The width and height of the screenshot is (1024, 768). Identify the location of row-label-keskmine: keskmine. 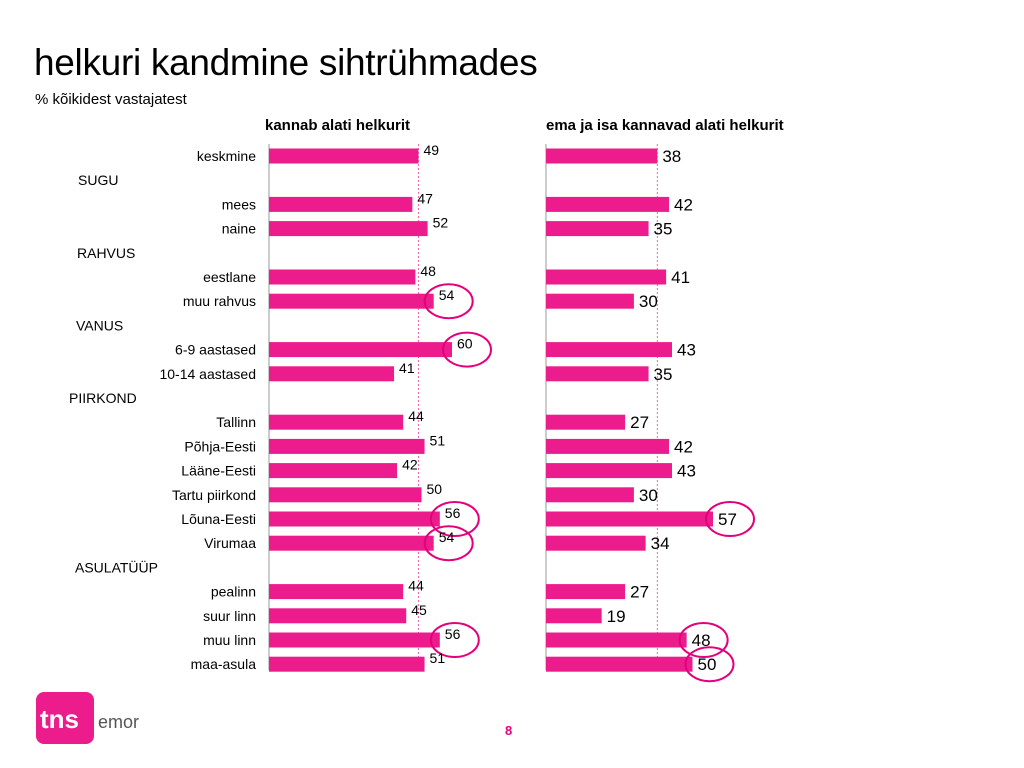
(226, 156).